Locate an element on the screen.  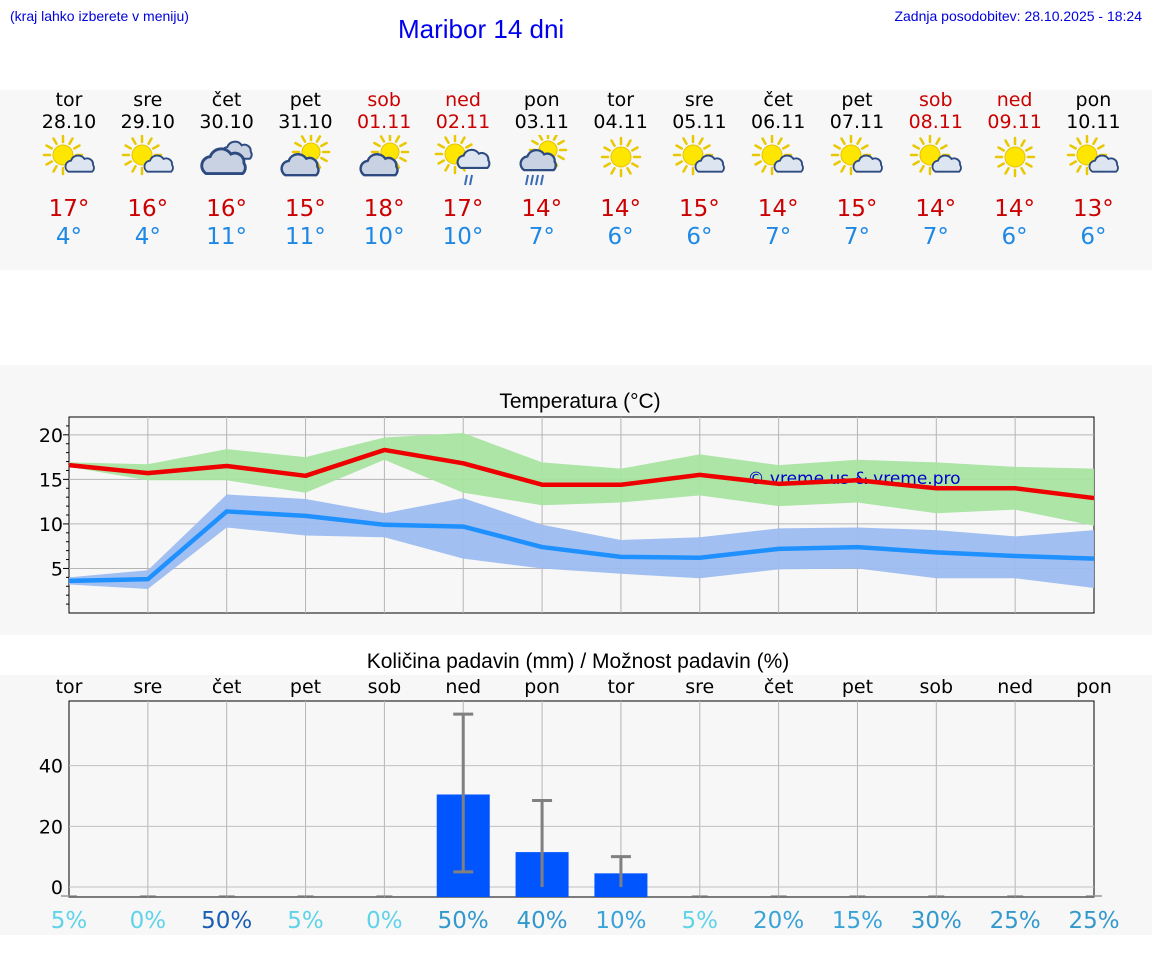
cloud-sun-rain-icon is located at coordinates (542, 165).